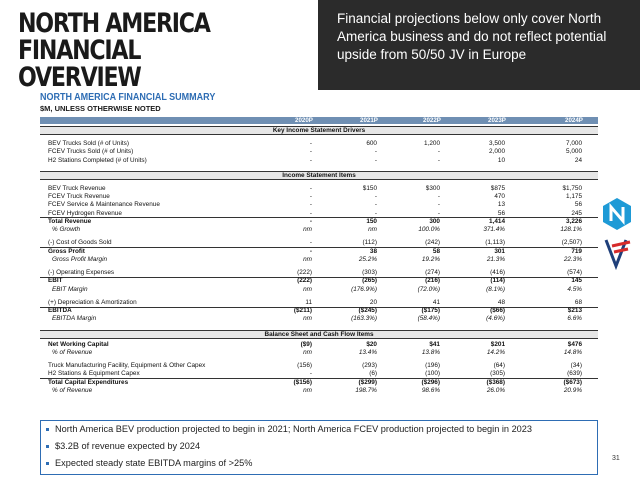 The width and height of the screenshot is (640, 482). I want to click on row-value: 145, so click(576, 281).